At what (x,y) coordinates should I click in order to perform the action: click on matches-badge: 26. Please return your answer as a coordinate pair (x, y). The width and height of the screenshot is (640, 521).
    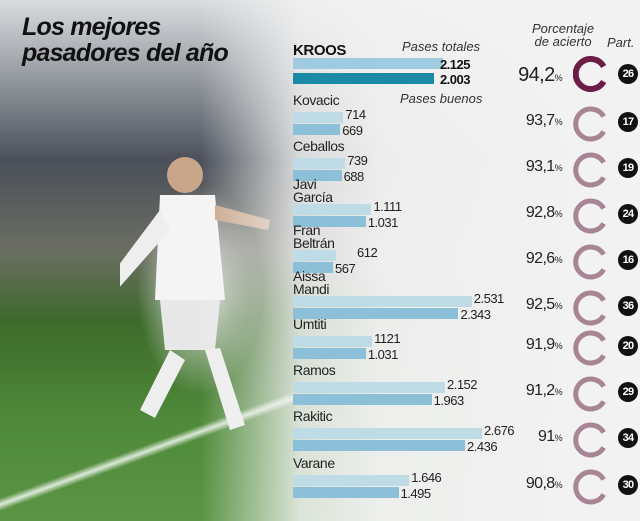
    Looking at the image, I should click on (628, 74).